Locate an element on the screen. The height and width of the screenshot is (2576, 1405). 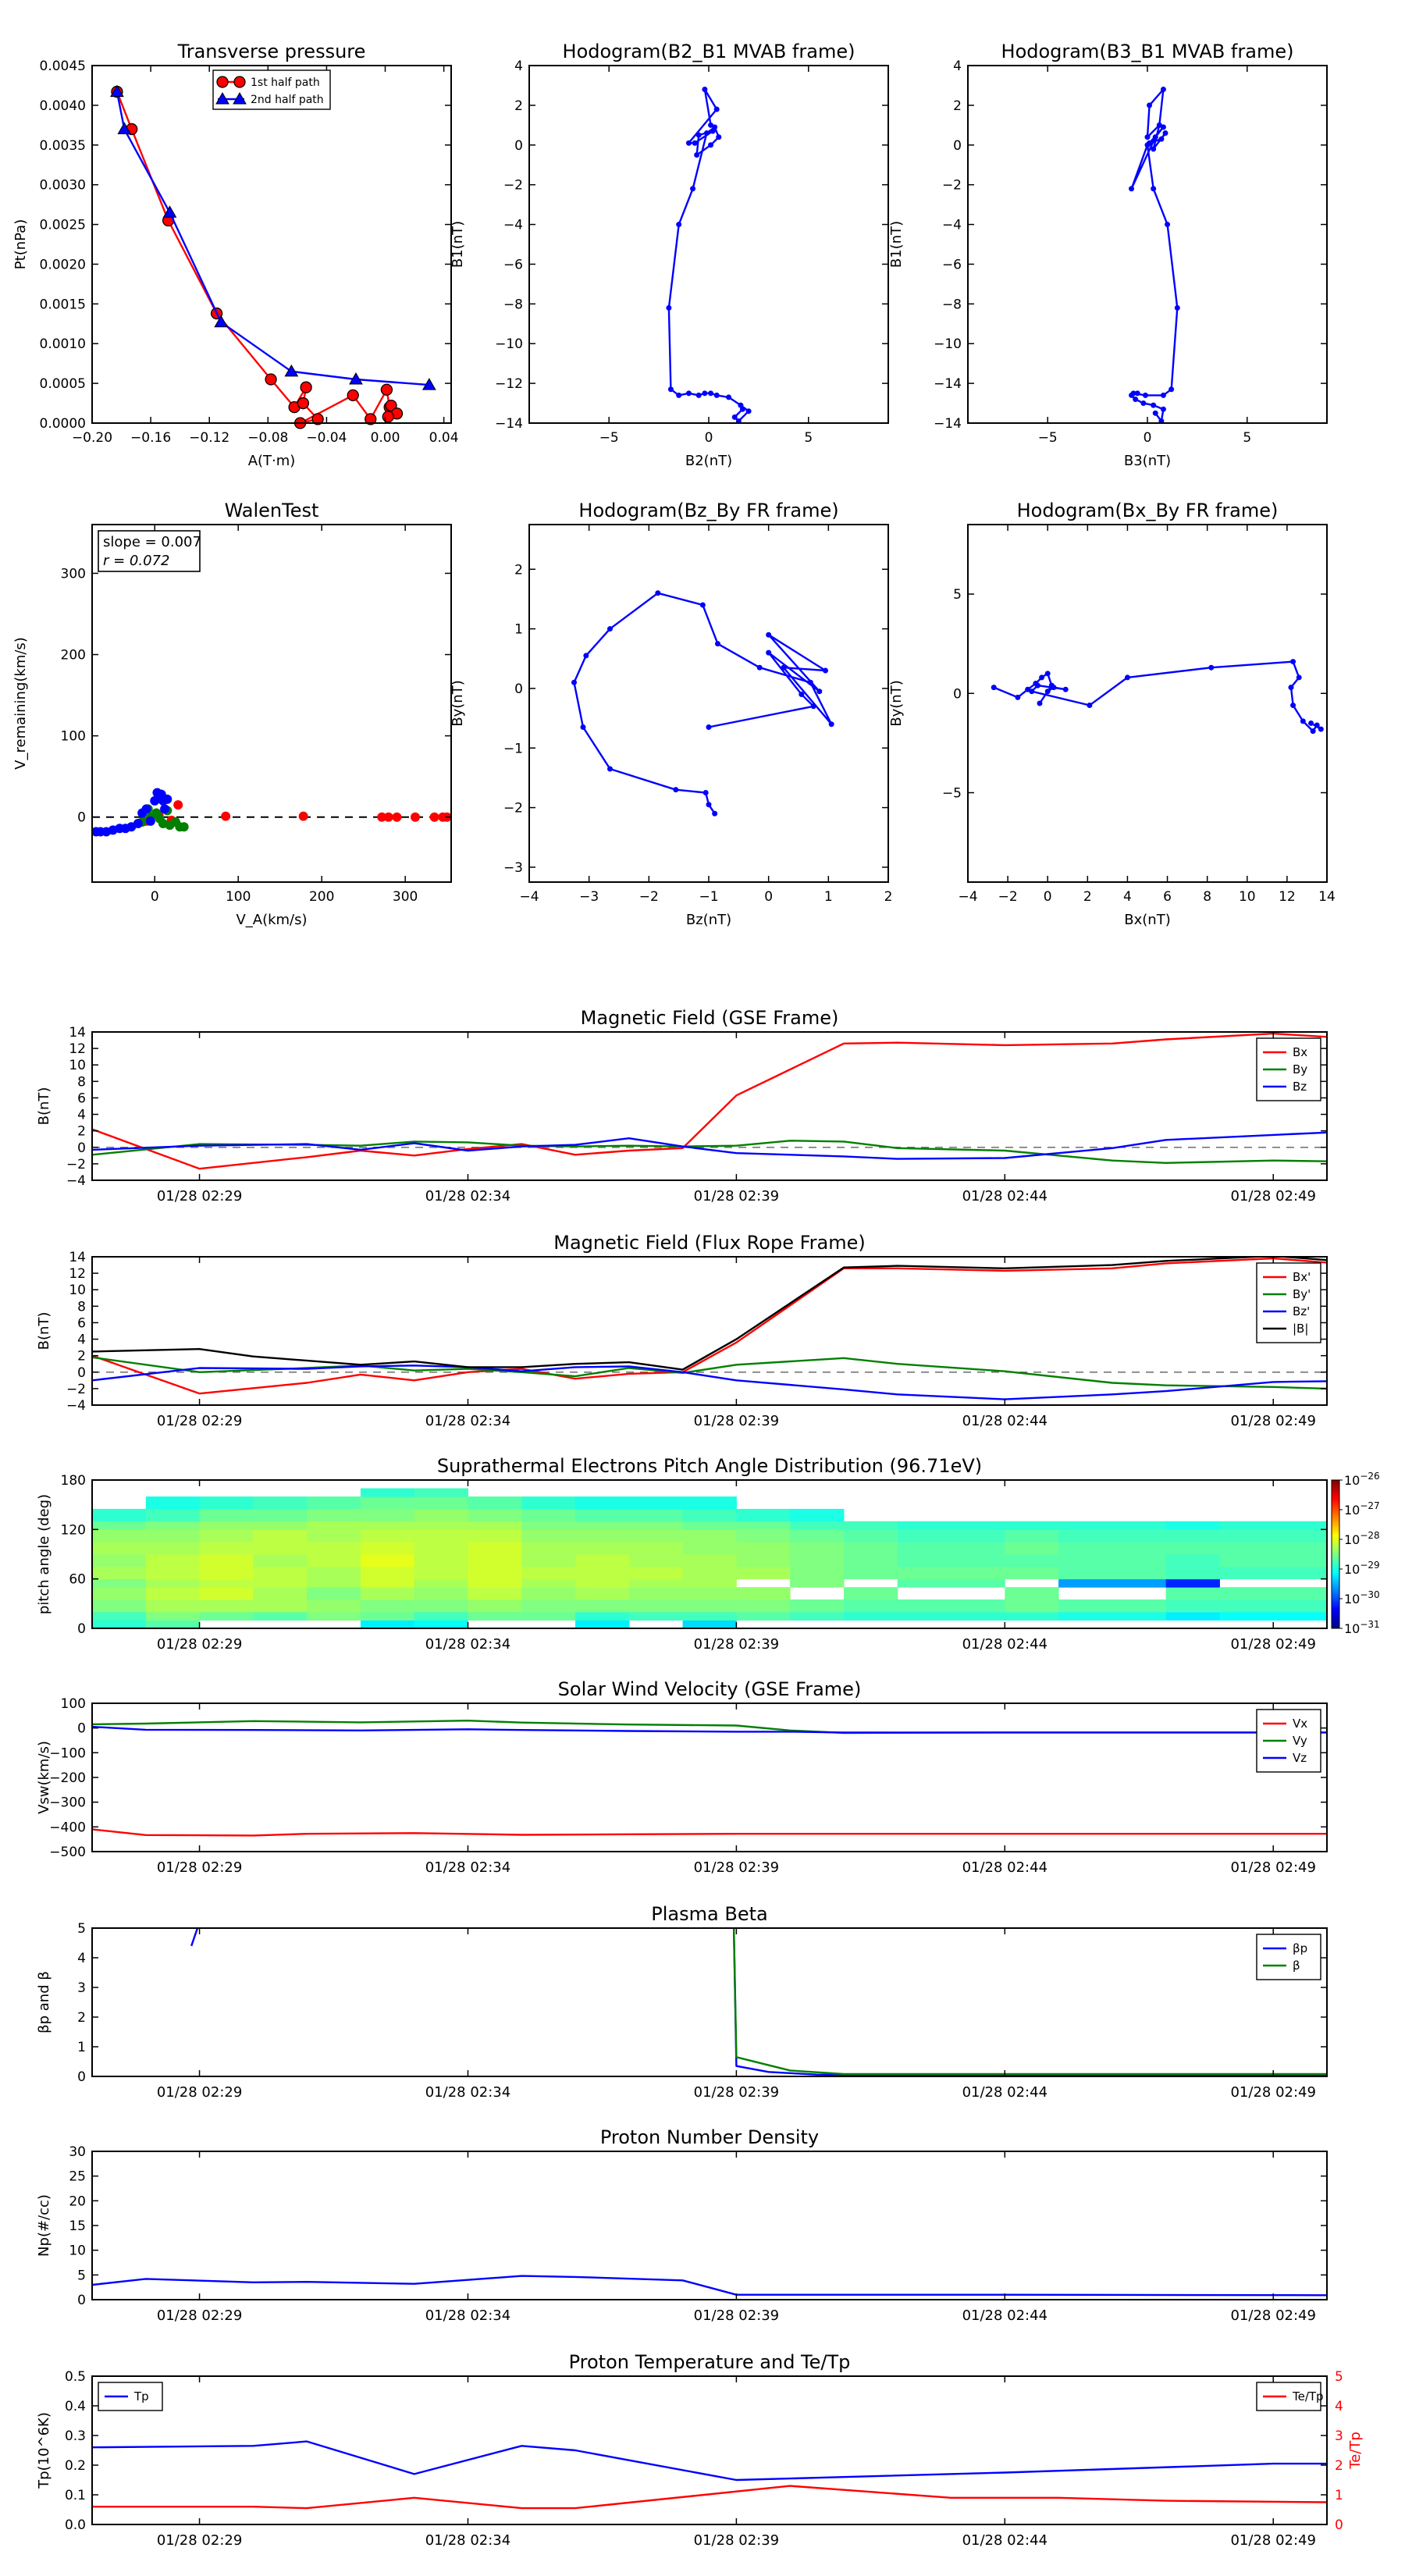
y-tick-label: 0.1 is located at coordinates (76, 2495).